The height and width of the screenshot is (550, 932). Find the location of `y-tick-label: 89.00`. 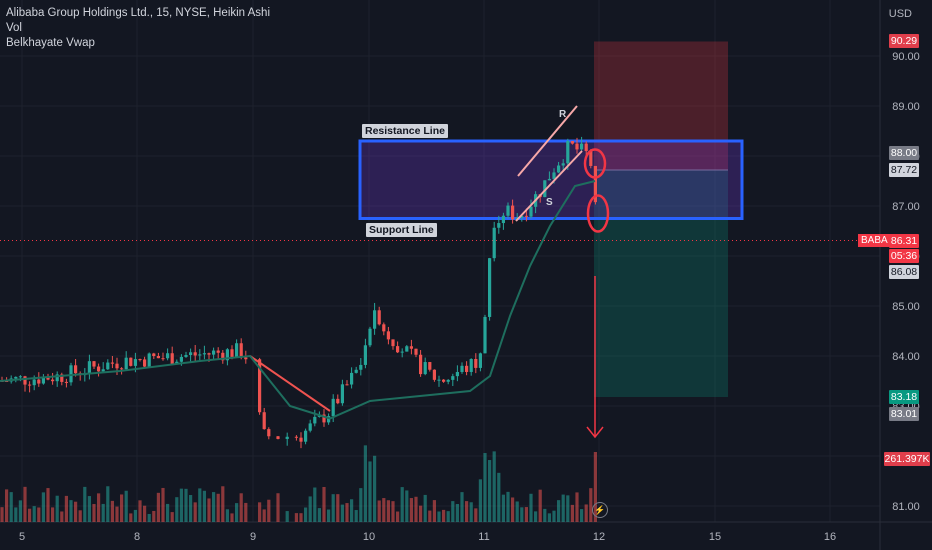

y-tick-label: 89.00 is located at coordinates (906, 107).